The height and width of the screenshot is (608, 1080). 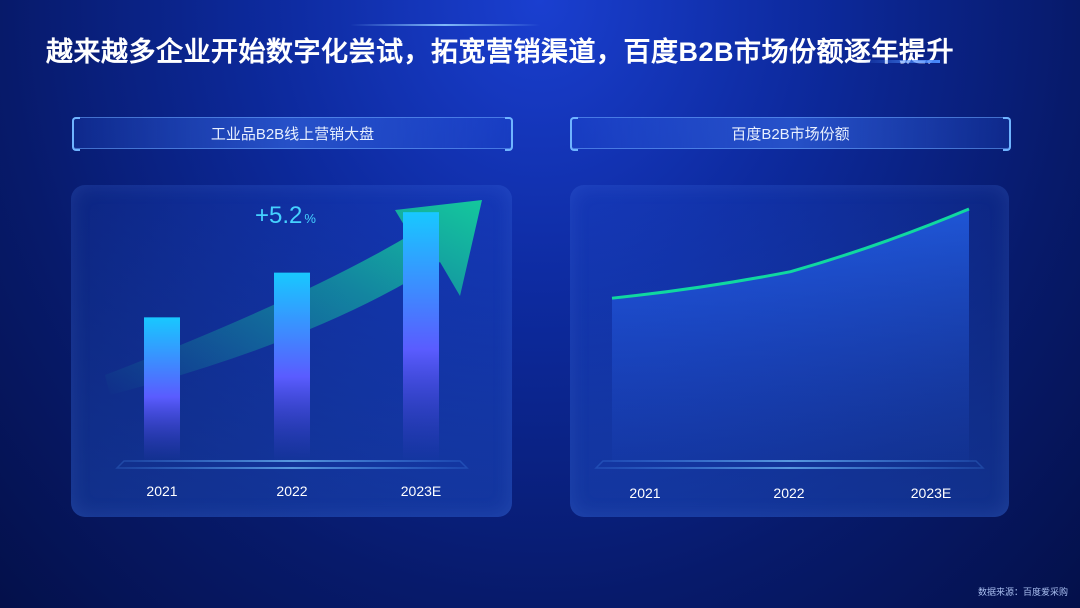 What do you see at coordinates (292, 134) in the screenshot?
I see `bar-chart-title: 工业品B2B线上营销大盘` at bounding box center [292, 134].